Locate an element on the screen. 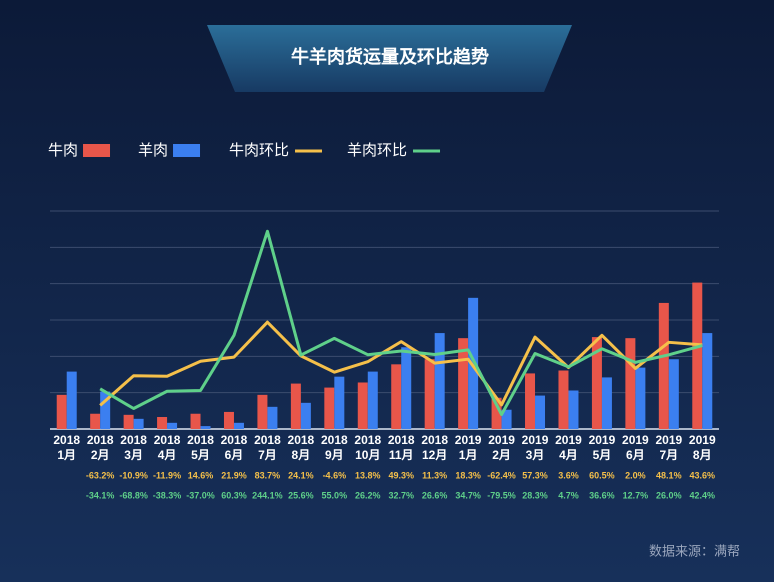 The image size is (774, 582). data-label: 25.6% is located at coordinates (301, 495).